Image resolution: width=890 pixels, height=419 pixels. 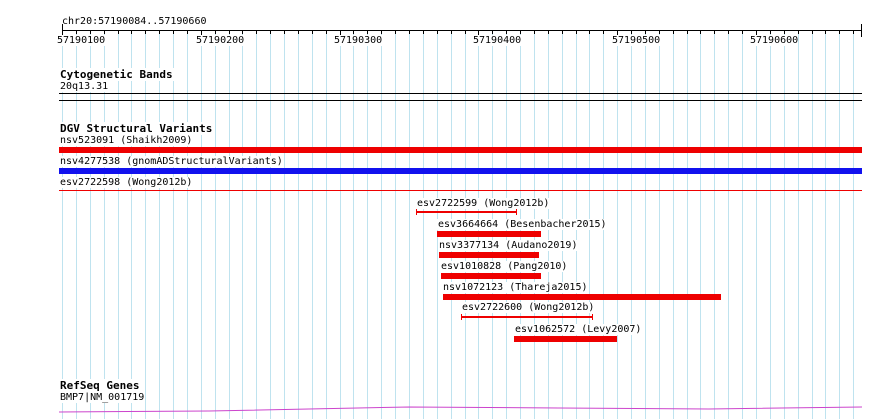 What do you see at coordinates (460, 411) in the screenshot?
I see `gene-coverage-line` at bounding box center [460, 411].